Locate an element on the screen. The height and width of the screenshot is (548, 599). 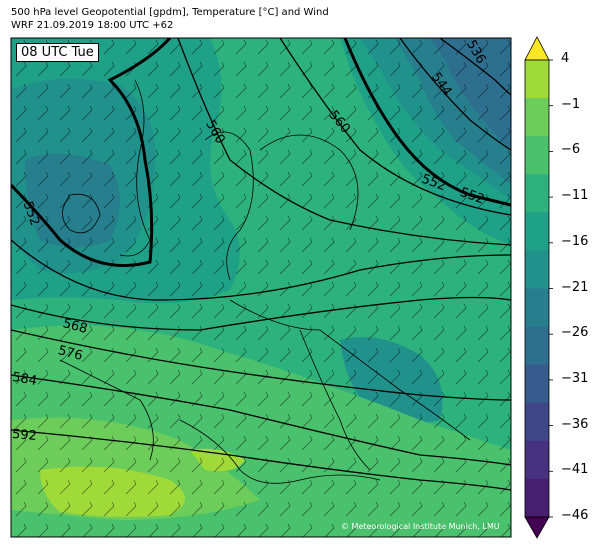
copyright-text: © Meteorological Institute Munich, LMU is located at coordinates (420, 526).